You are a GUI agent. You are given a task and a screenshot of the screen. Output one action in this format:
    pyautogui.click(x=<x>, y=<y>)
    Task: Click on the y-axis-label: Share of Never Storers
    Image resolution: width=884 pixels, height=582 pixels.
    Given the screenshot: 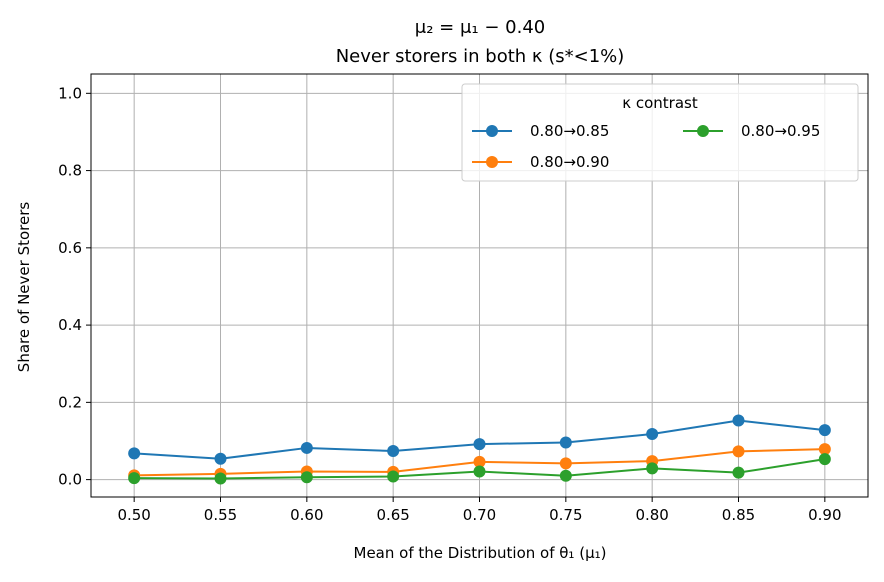 What is the action you would take?
    pyautogui.click(x=24, y=287)
    